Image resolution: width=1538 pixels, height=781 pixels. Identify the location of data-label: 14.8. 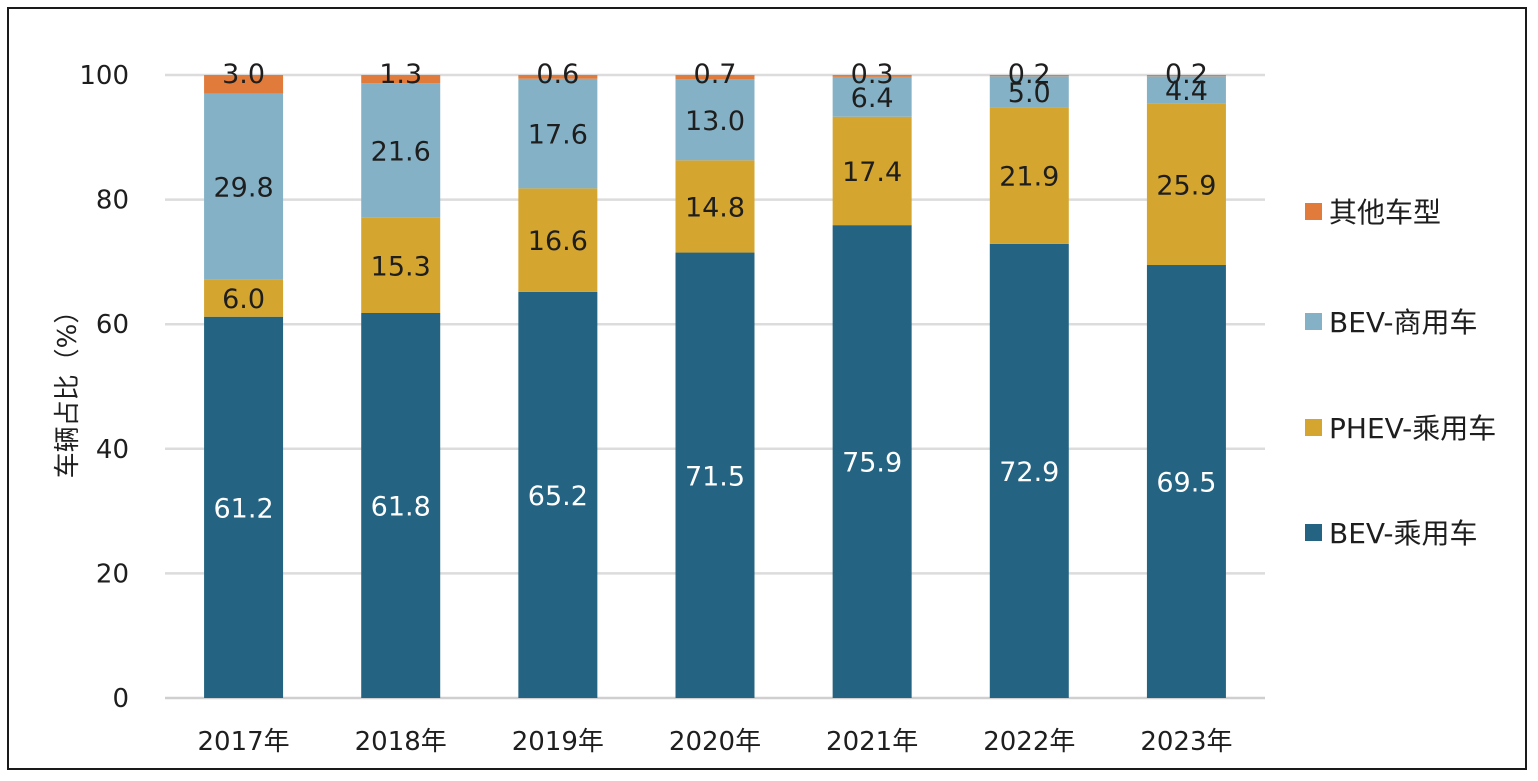
(715, 207).